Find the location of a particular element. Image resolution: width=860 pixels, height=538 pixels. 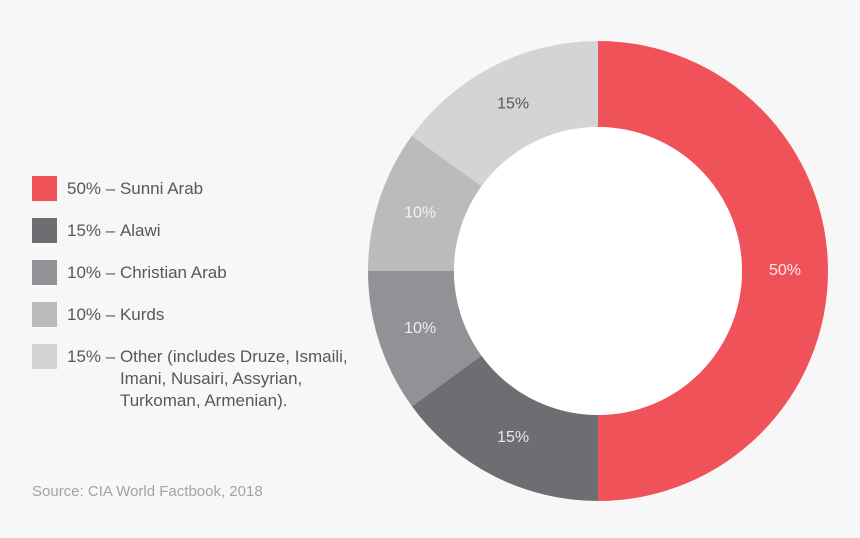

legend-label: Alawi is located at coordinates (140, 230).